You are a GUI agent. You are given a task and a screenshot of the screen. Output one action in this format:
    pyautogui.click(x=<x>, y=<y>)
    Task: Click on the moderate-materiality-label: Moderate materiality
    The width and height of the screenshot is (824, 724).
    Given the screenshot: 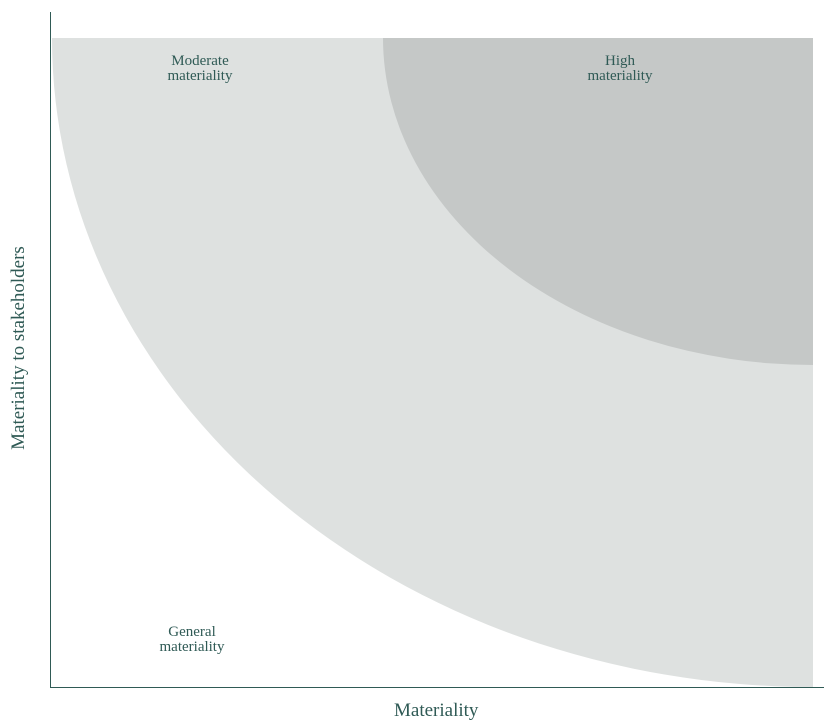 What is the action you would take?
    pyautogui.click(x=200, y=69)
    